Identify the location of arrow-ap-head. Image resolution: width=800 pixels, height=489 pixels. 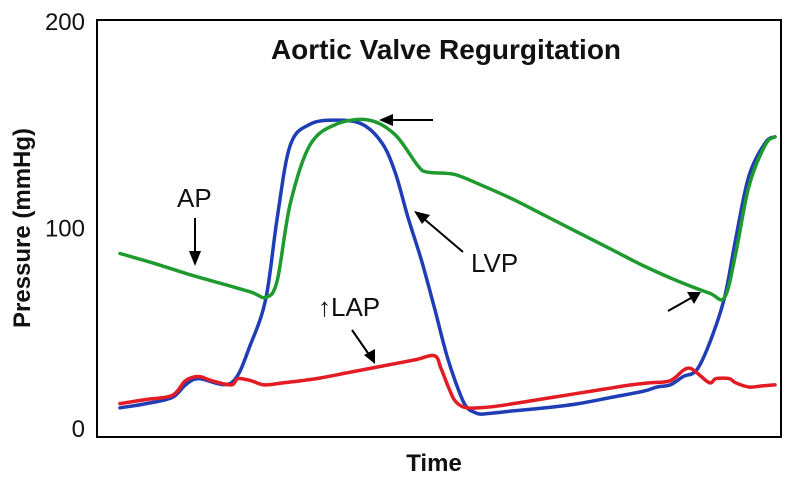
(195, 258).